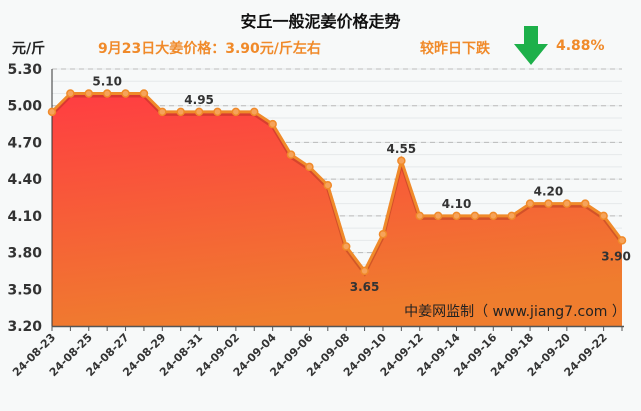  What do you see at coordinates (24, 217) in the screenshot?
I see `y-tick-label: 4.10` at bounding box center [24, 217].